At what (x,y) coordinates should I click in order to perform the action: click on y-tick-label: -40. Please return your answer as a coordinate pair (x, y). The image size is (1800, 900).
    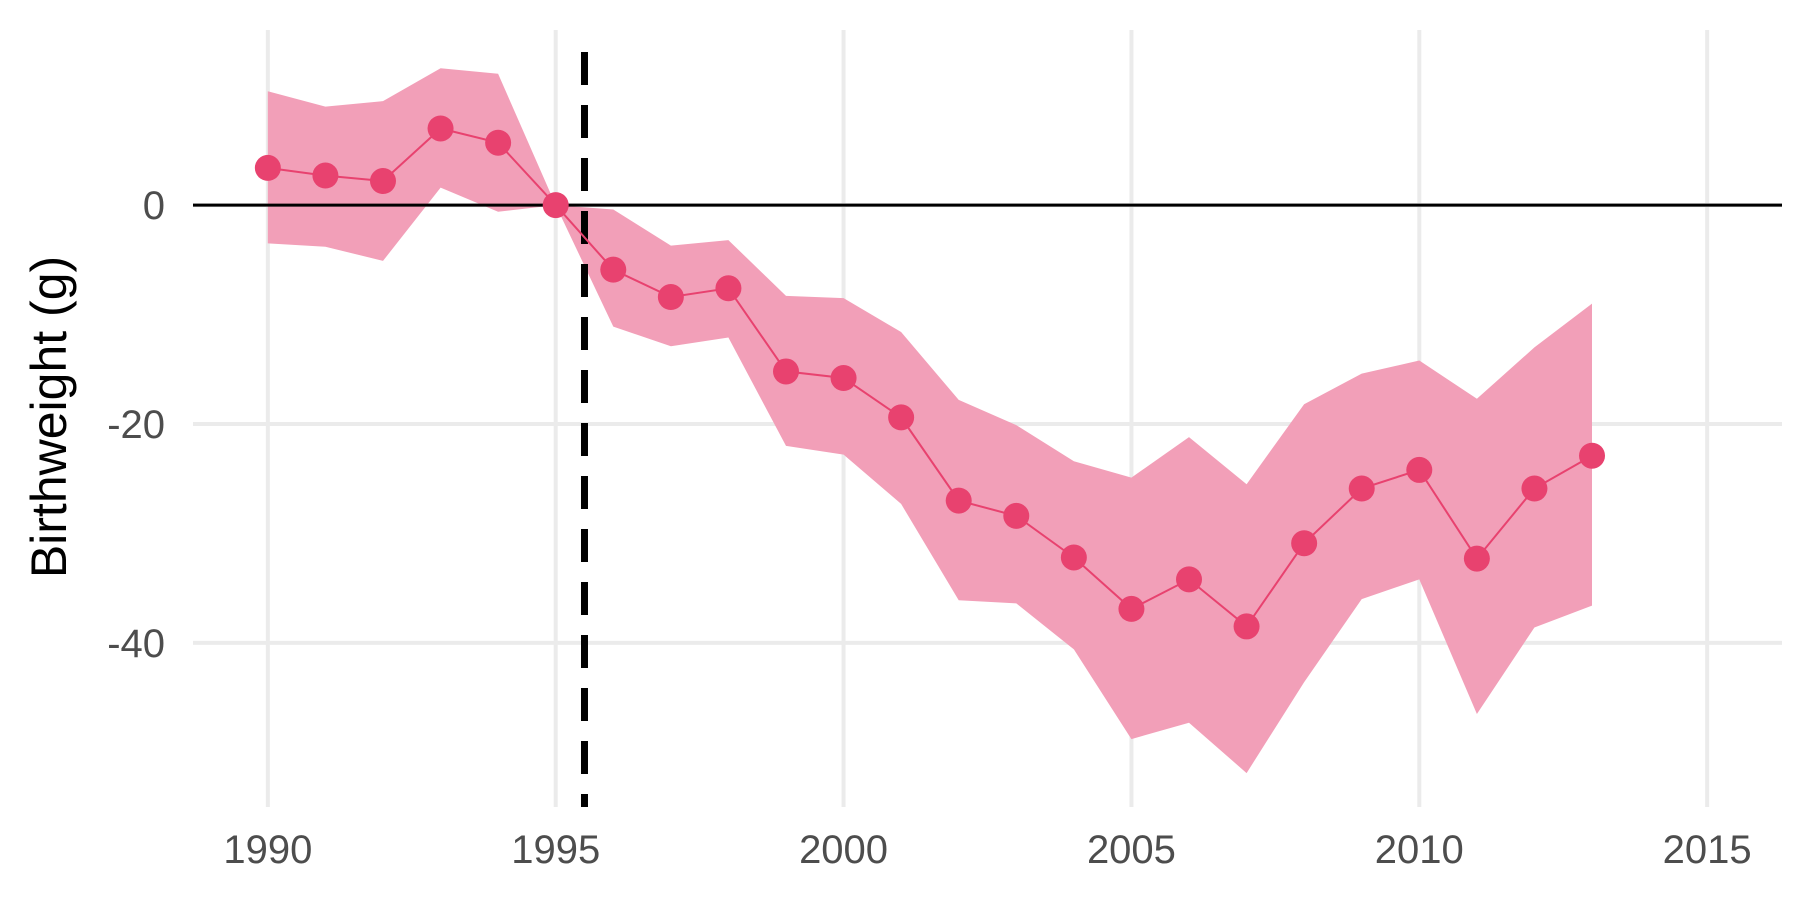
    Looking at the image, I should click on (136, 644).